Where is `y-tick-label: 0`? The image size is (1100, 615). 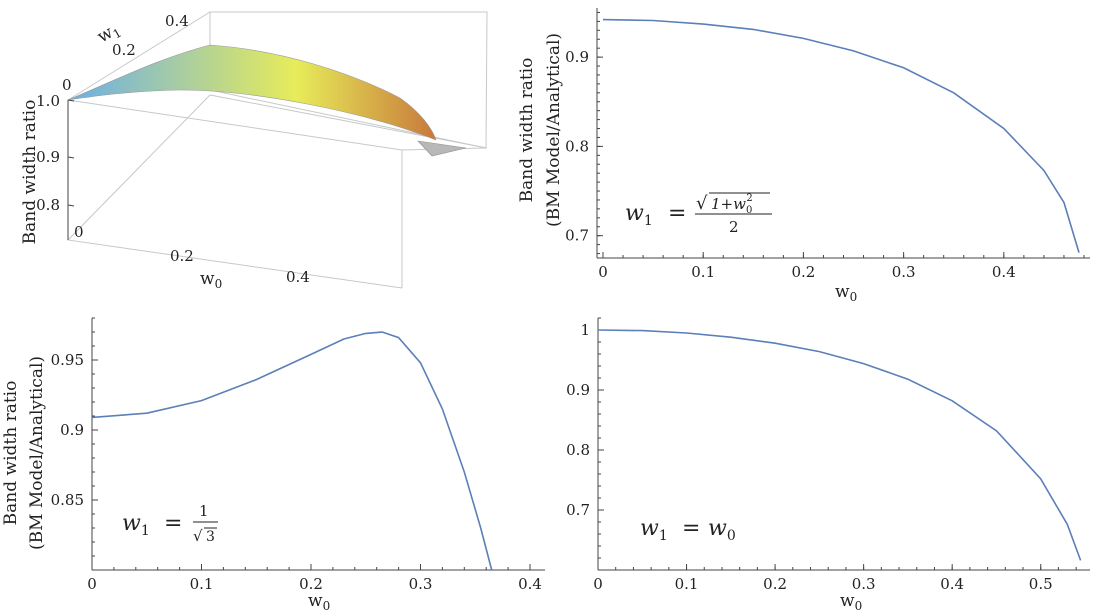 y-tick-label: 0 is located at coordinates (67, 85).